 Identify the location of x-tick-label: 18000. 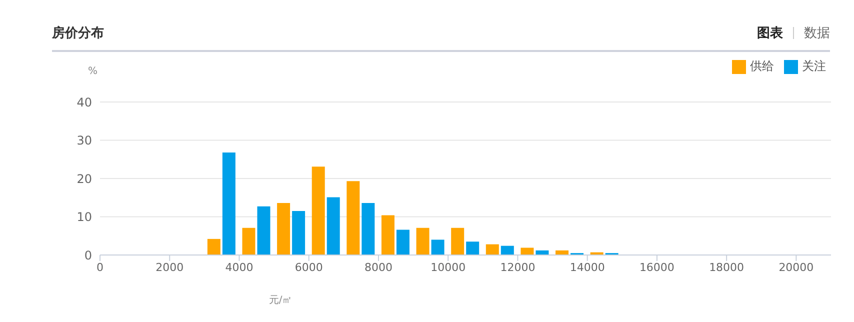
(726, 267).